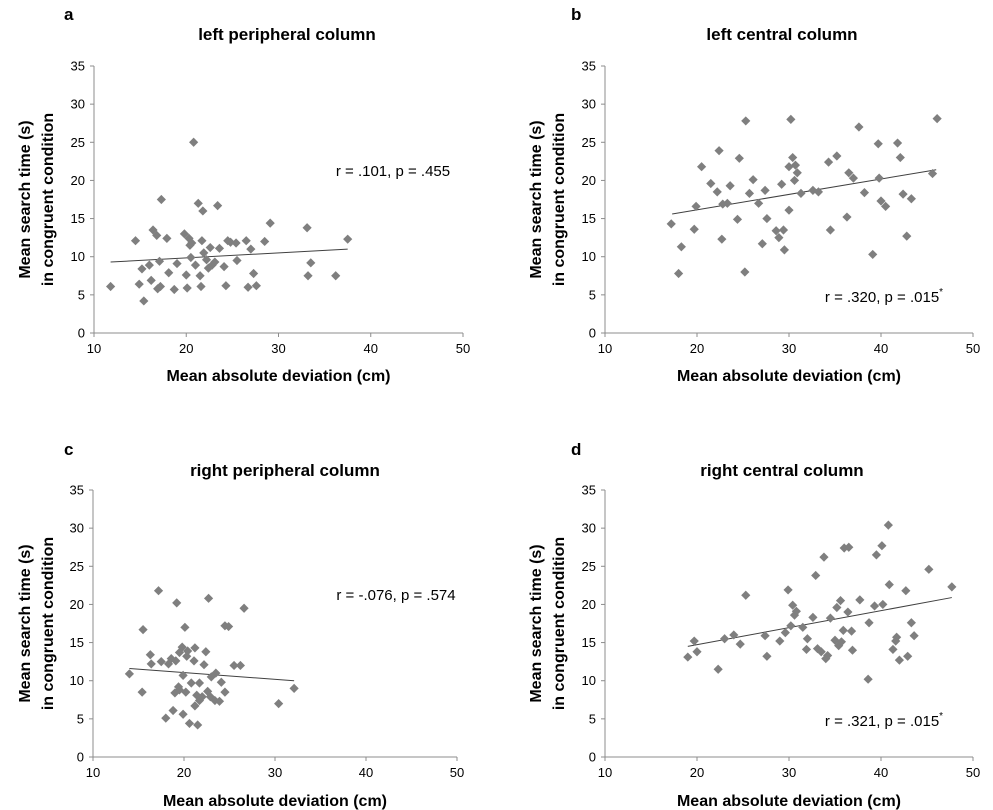 The height and width of the screenshot is (810, 993). What do you see at coordinates (576, 14) in the screenshot?
I see `panel-letter: b` at bounding box center [576, 14].